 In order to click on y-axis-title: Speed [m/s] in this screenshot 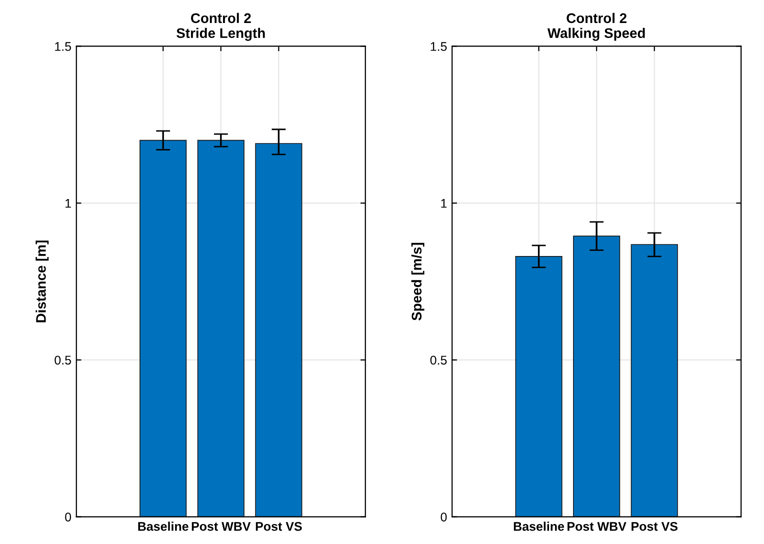, I will do `click(417, 281)`.